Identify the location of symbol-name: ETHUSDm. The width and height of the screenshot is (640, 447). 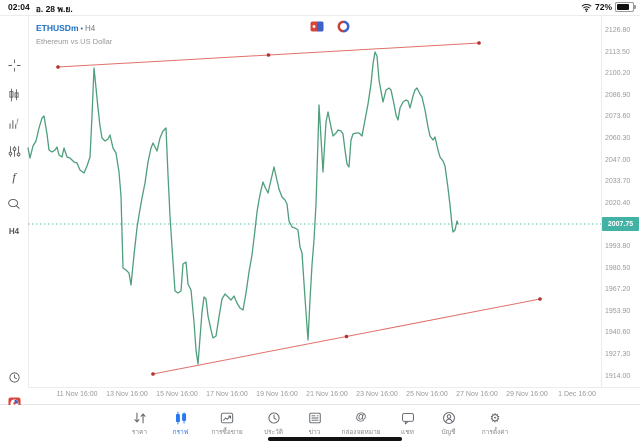
(57, 28).